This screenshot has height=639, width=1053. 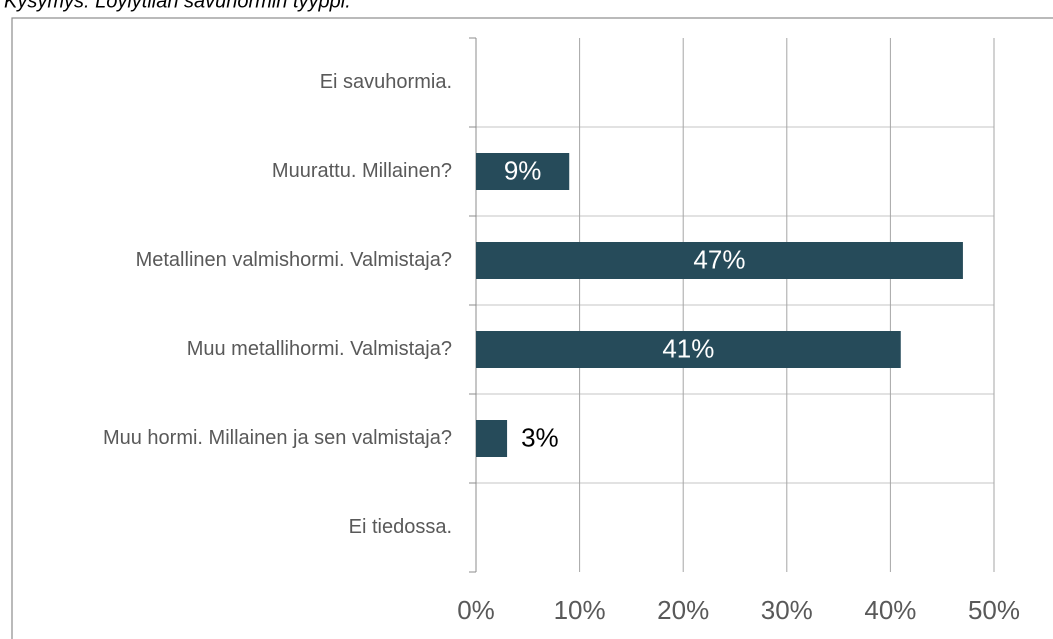 I want to click on y-tick-label: Ei tiedossa., so click(x=400, y=527).